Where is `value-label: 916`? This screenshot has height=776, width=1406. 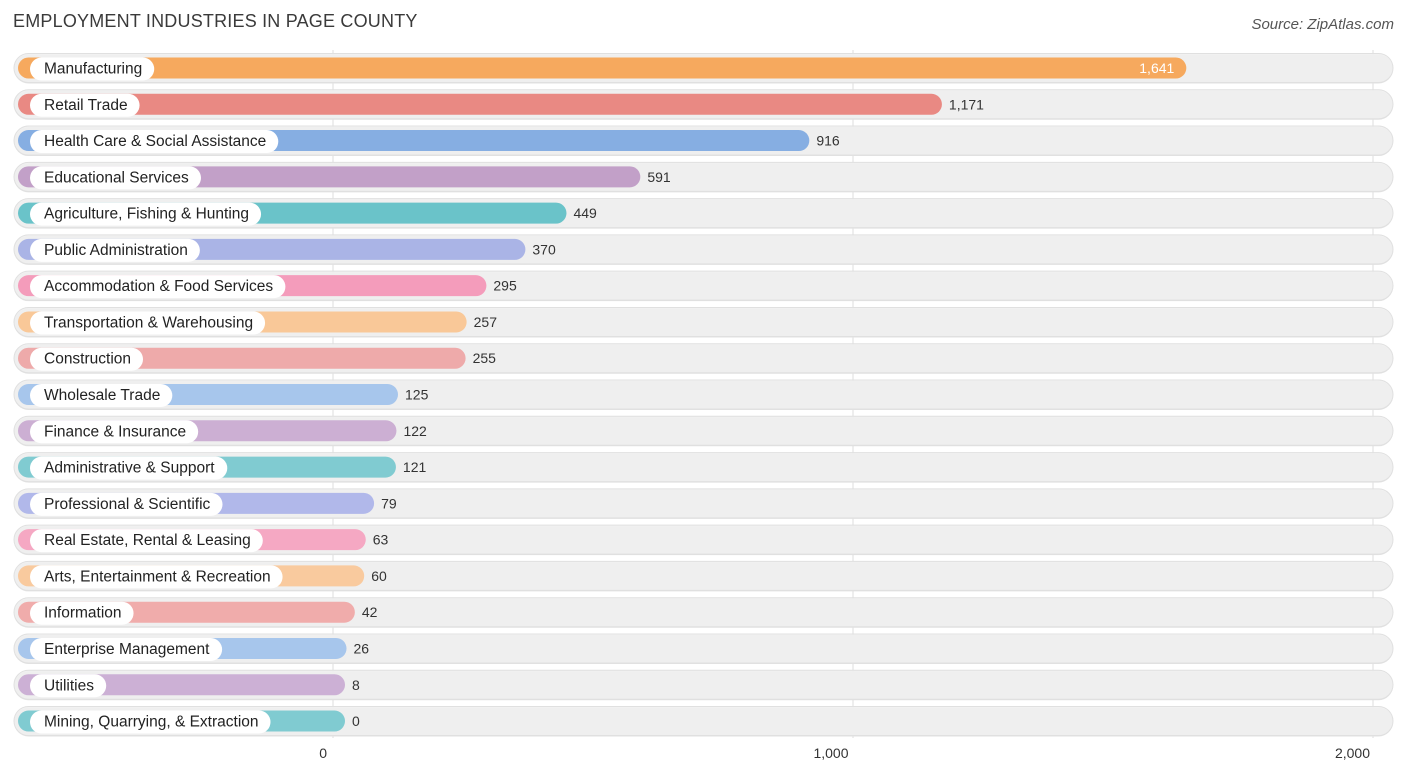 value-label: 916 is located at coordinates (828, 141).